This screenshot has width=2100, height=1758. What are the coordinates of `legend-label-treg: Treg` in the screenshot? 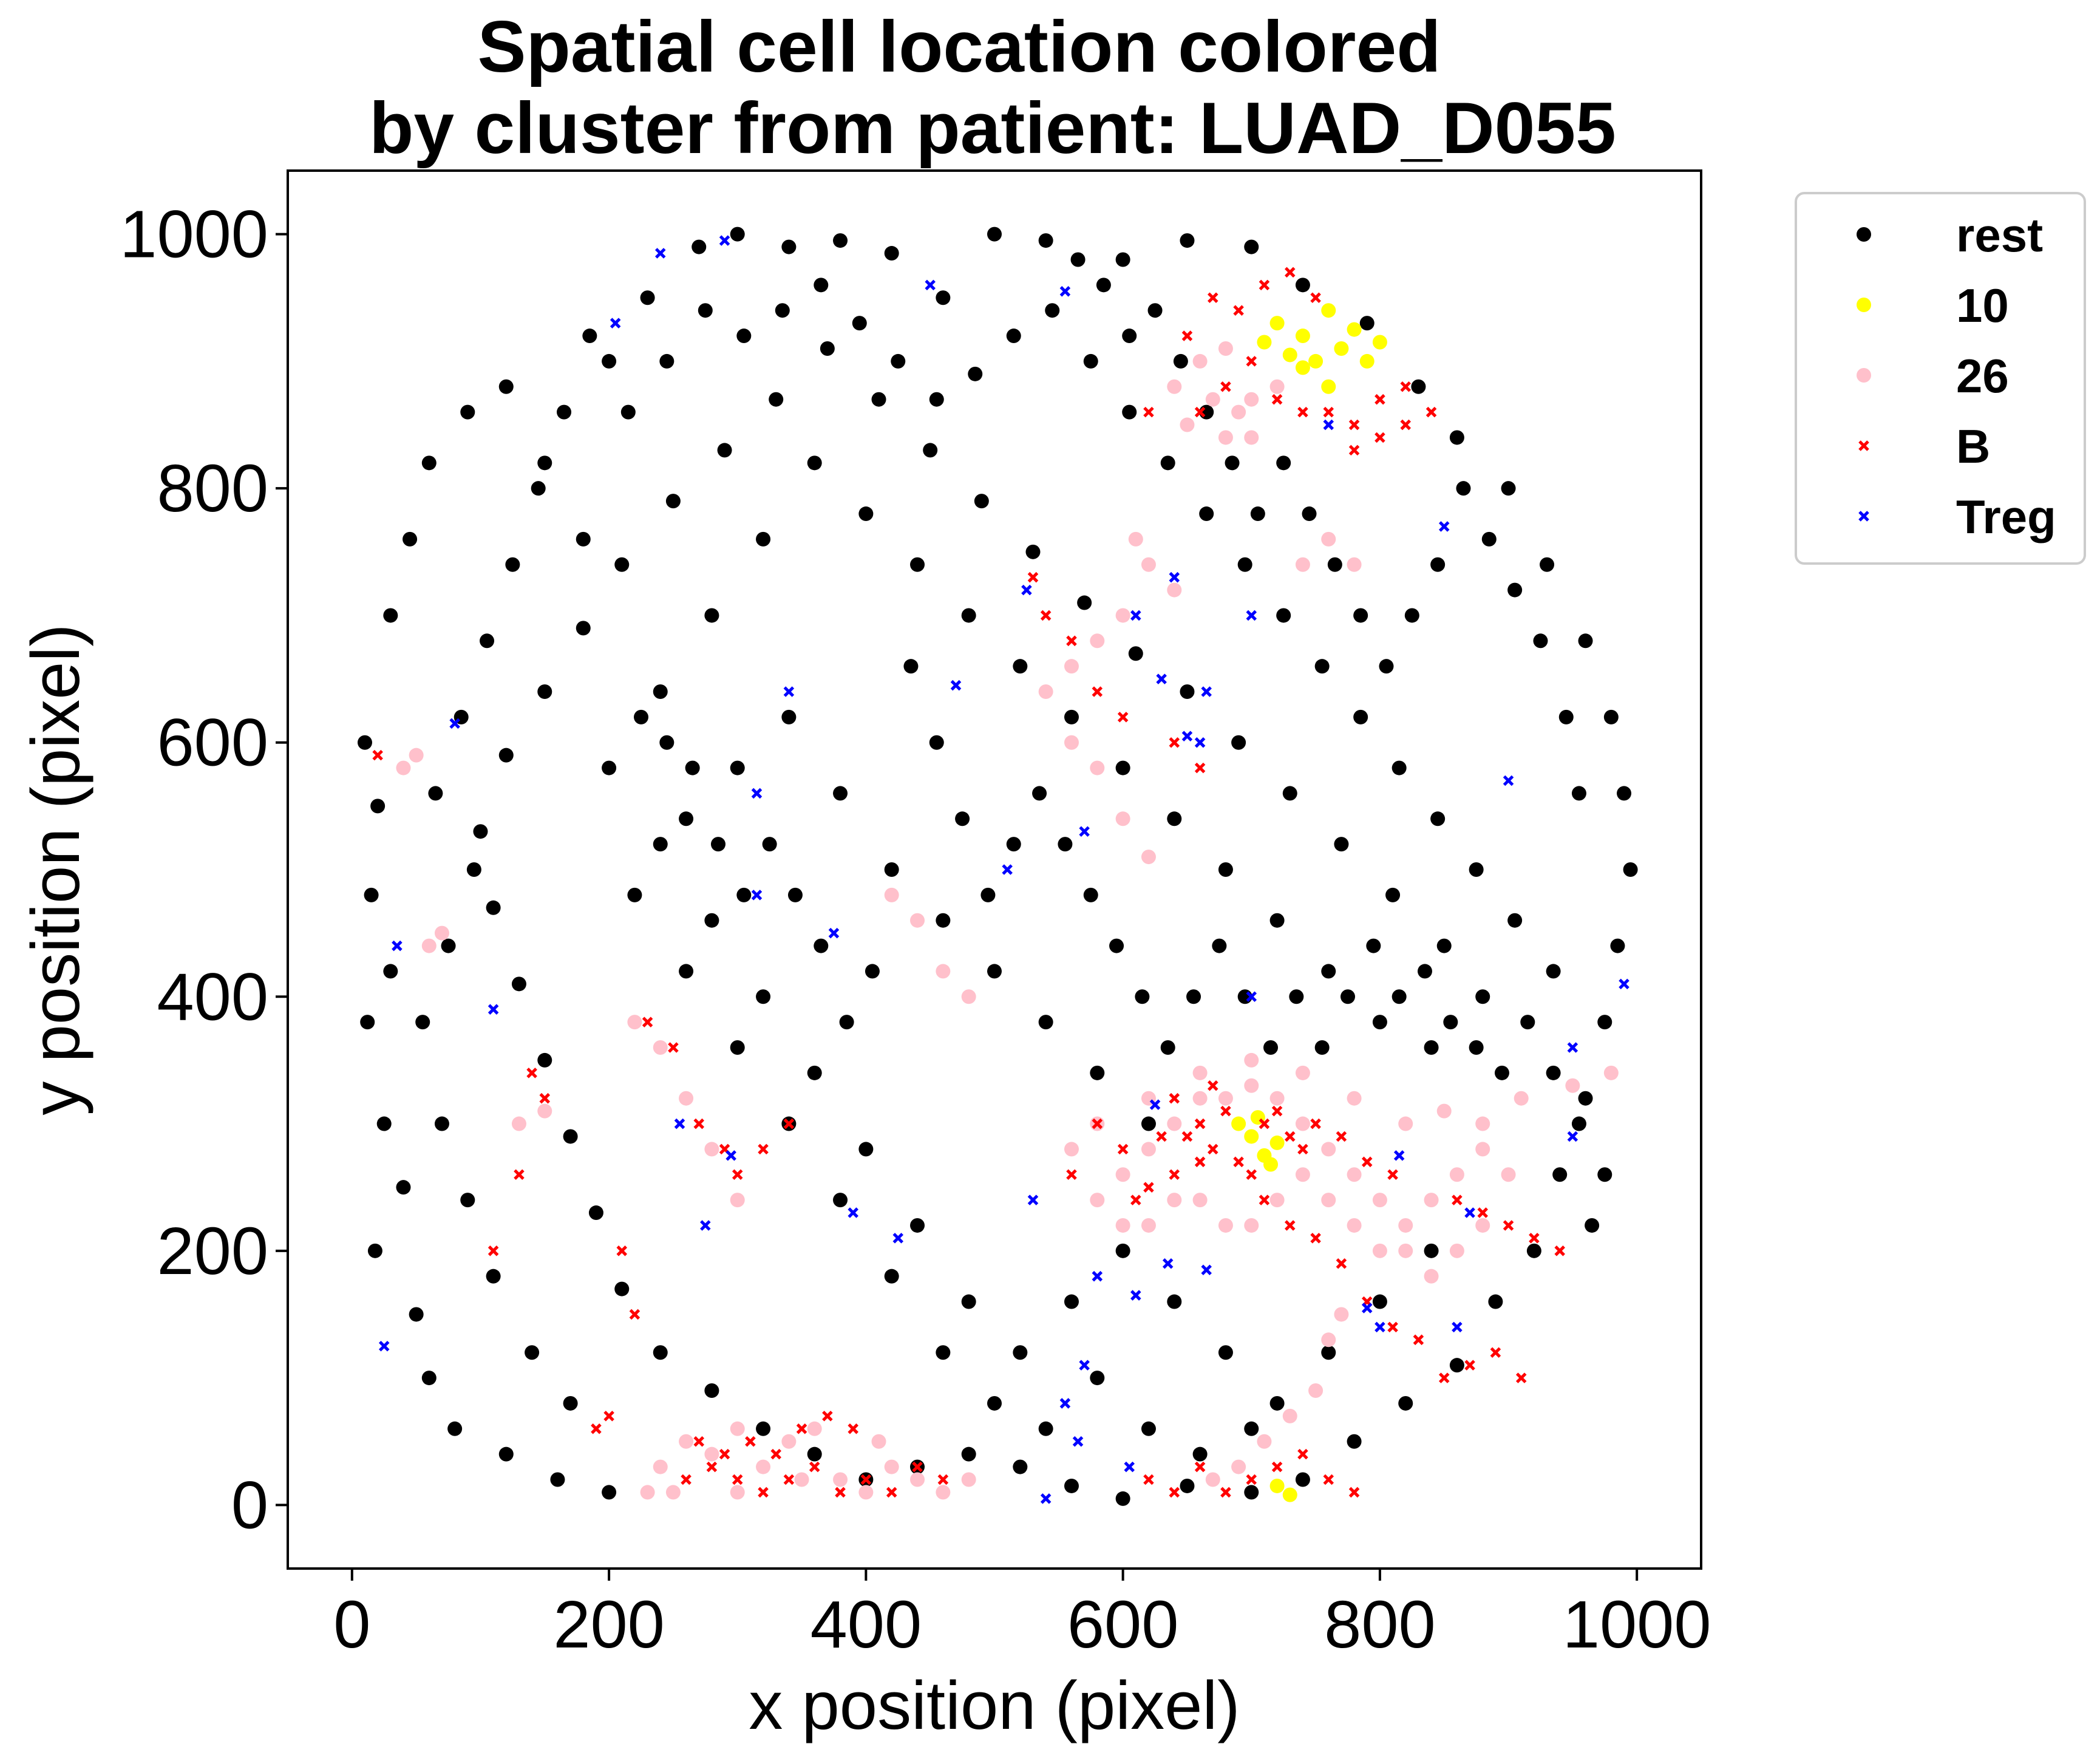 It's located at (2006, 516).